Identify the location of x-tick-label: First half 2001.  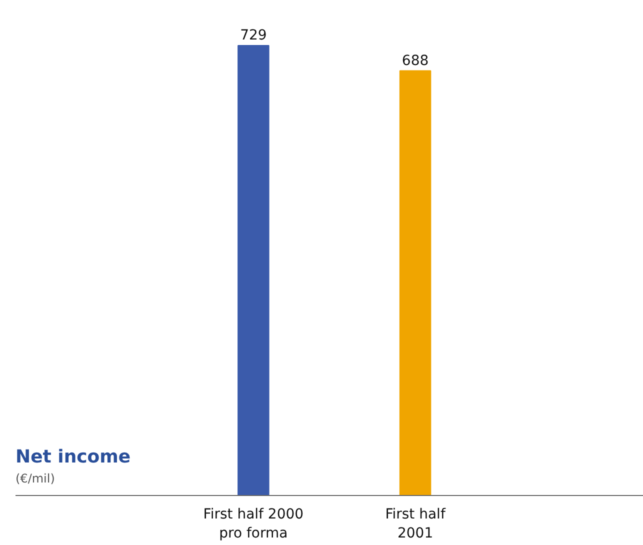
(415, 524).